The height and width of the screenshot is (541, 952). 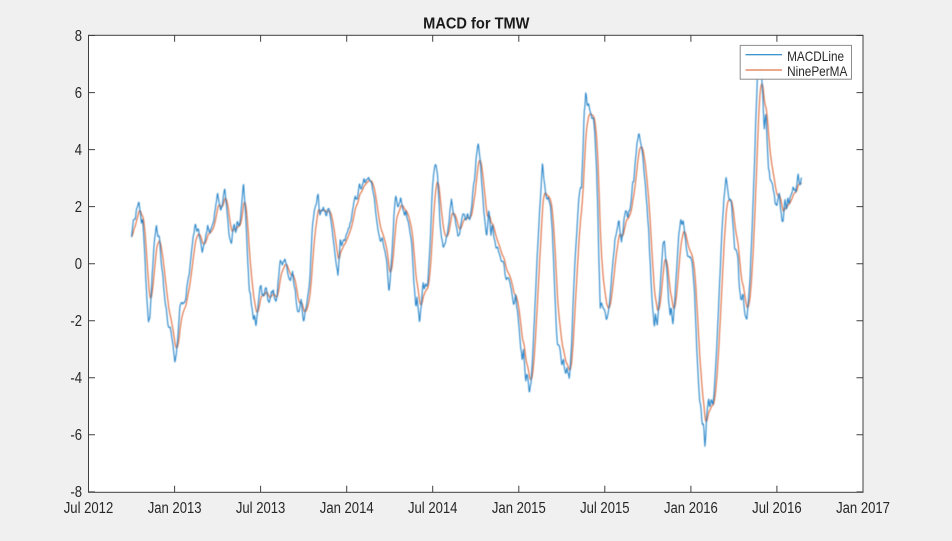 I want to click on svg-text: 4, so click(x=78, y=150).